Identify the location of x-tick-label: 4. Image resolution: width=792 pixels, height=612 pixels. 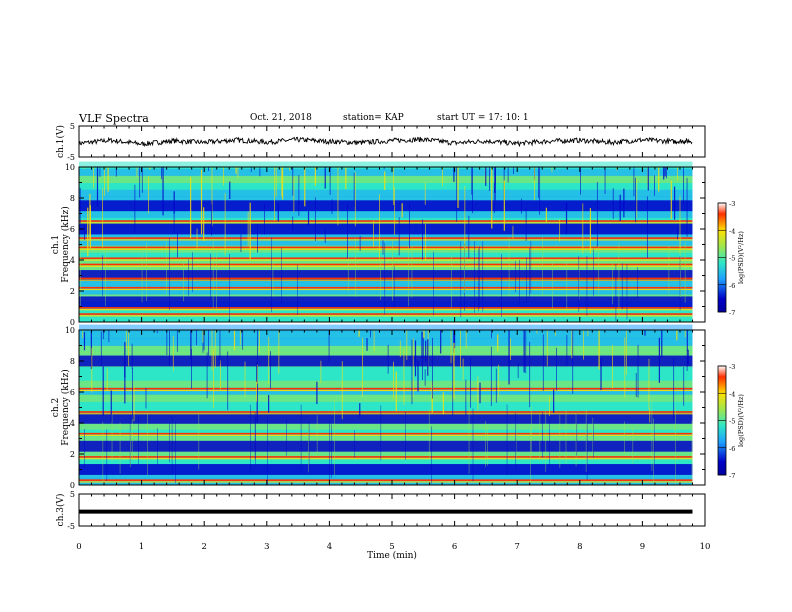
(329, 547).